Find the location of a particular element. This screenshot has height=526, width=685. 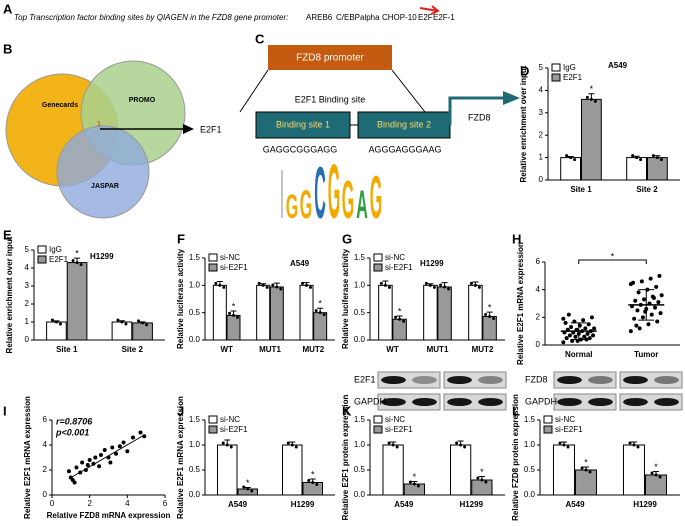

site-box is located at coordinates (404, 125).